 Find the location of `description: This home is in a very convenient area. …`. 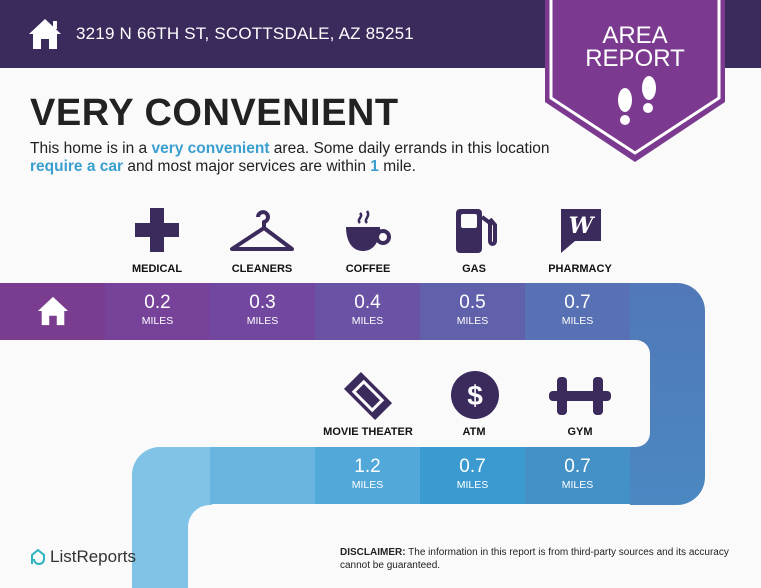

description: This home is in a very convenient area. … is located at coordinates (290, 157).